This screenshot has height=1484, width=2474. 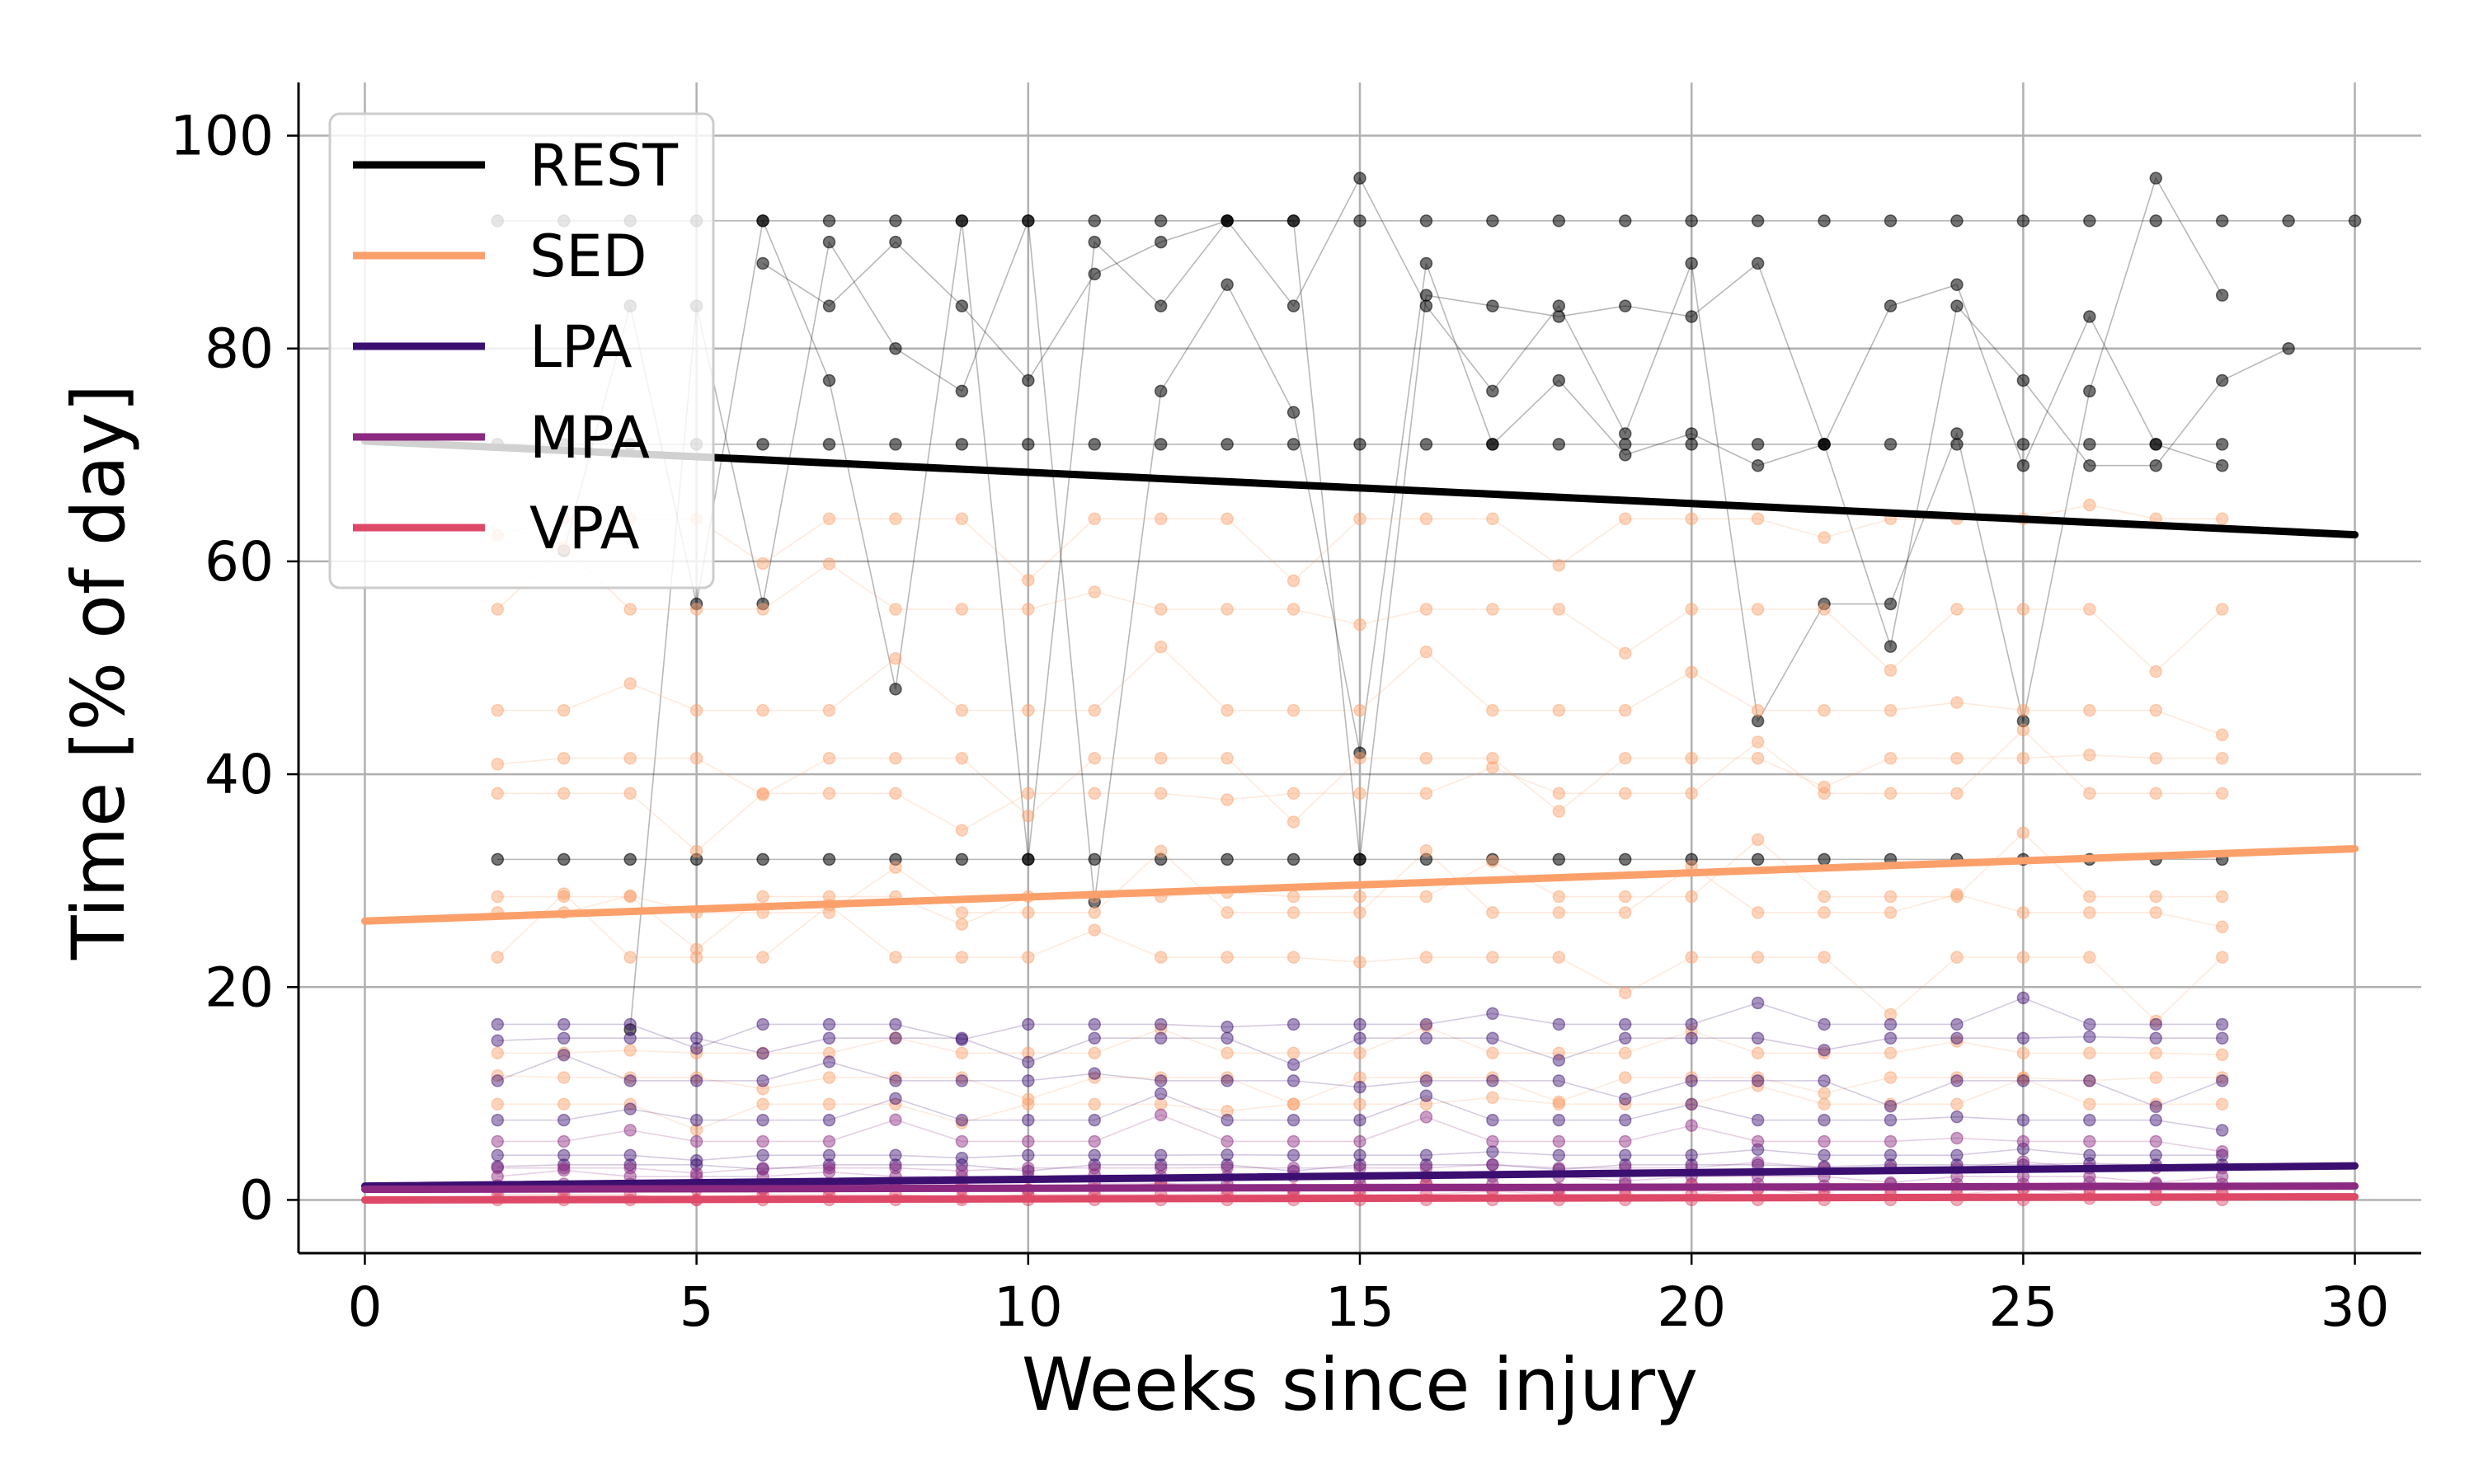 I want to click on y-tick-label: 20, so click(x=239, y=988).